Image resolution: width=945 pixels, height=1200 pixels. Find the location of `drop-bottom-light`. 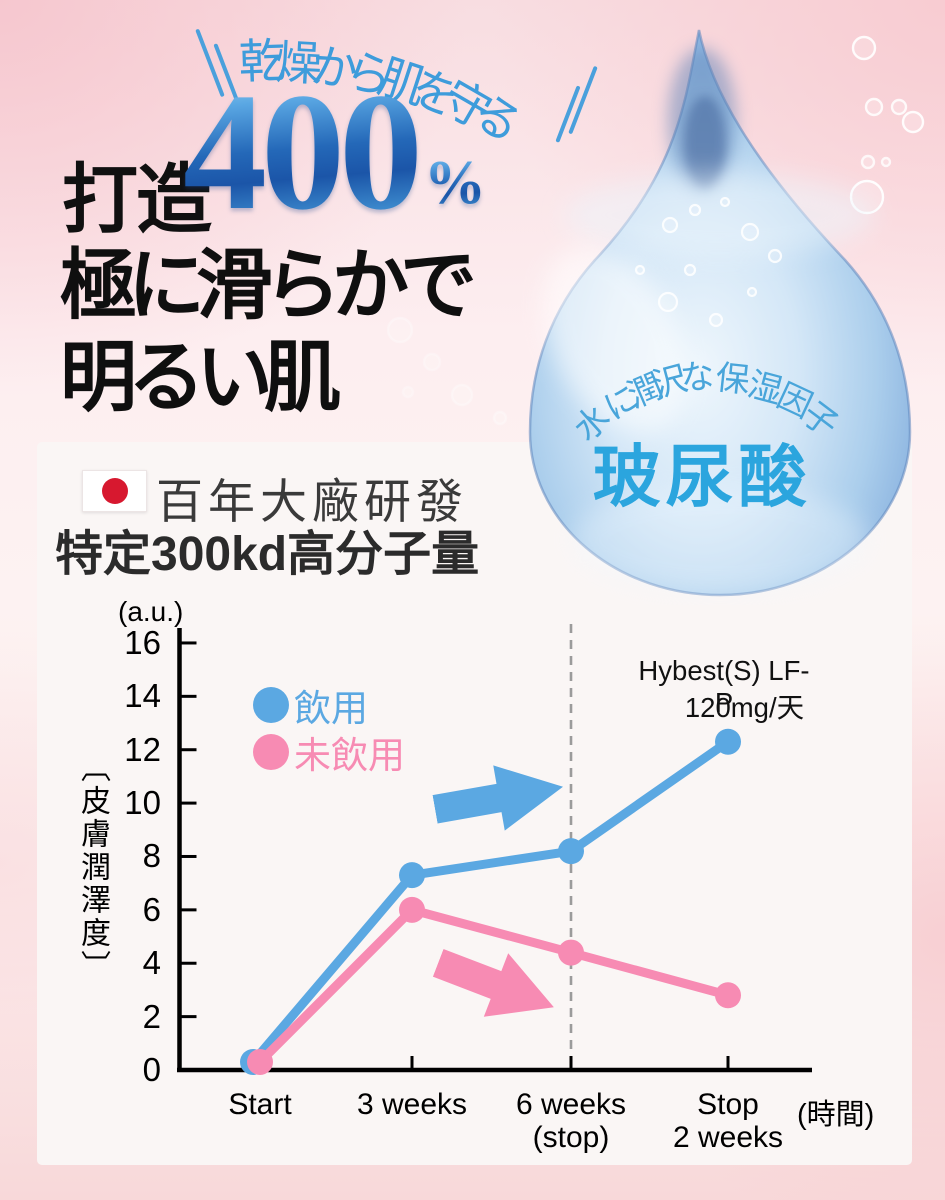

drop-bottom-light is located at coordinates (720, 540).